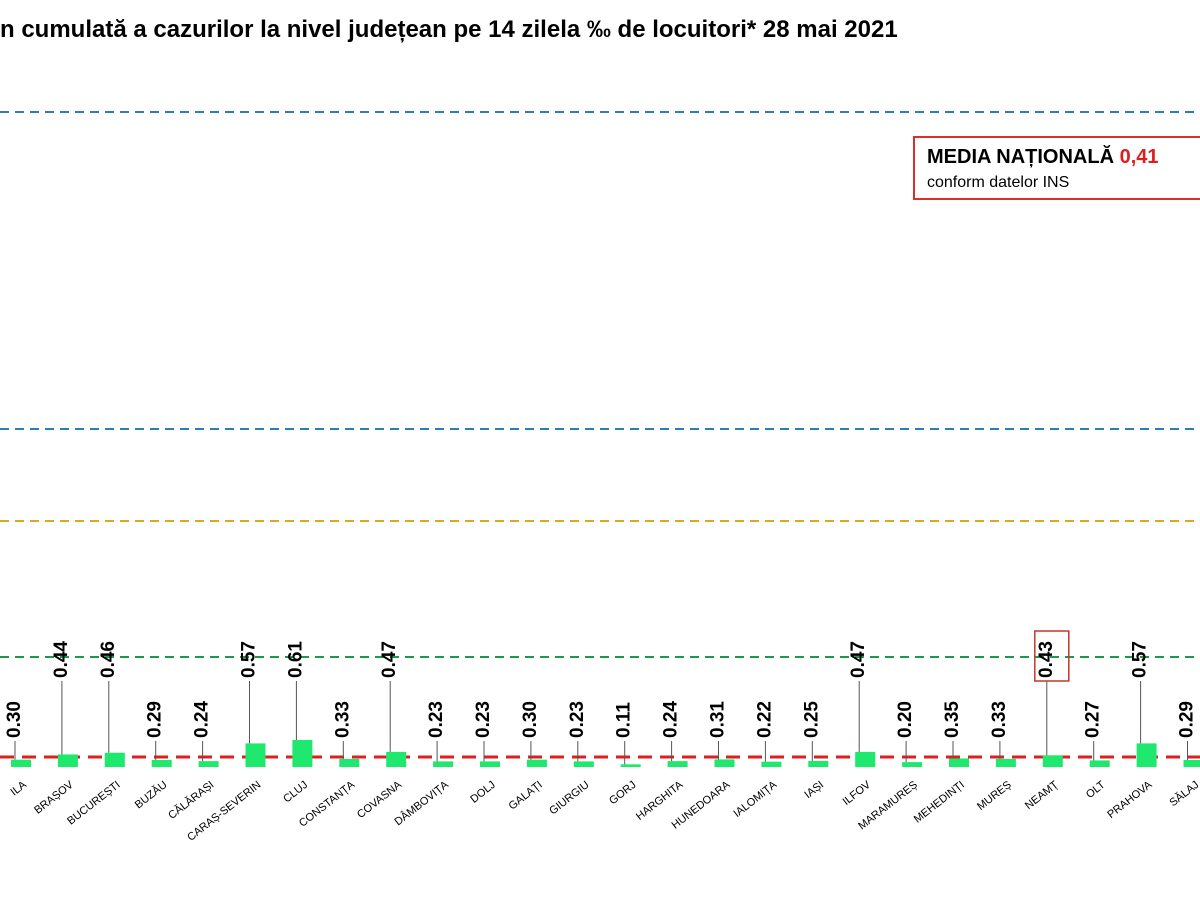 This screenshot has width=1200, height=900. I want to click on national-average-value: 0,41, so click(1139, 157).